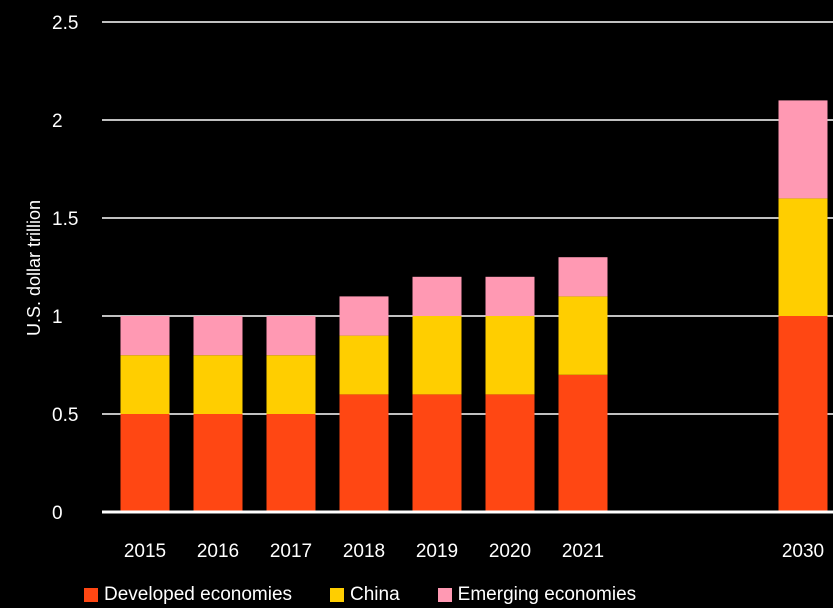 The width and height of the screenshot is (833, 608). Describe the element at coordinates (57, 121) in the screenshot. I see `y-tick-label: 2` at that location.